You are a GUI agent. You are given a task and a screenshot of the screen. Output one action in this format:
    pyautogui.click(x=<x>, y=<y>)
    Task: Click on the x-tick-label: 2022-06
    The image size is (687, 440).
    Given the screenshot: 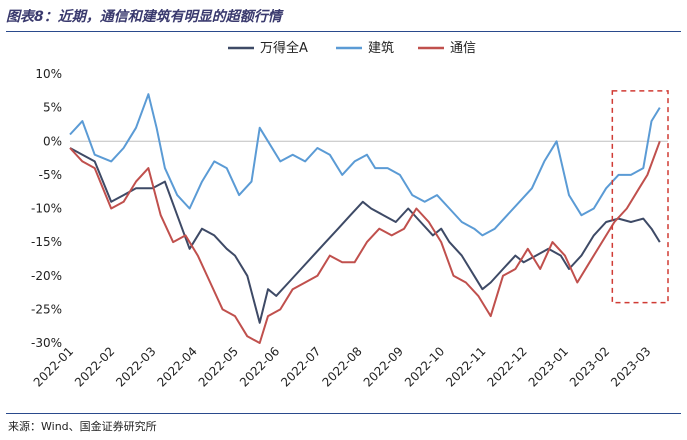 What is the action you would take?
    pyautogui.click(x=259, y=366)
    